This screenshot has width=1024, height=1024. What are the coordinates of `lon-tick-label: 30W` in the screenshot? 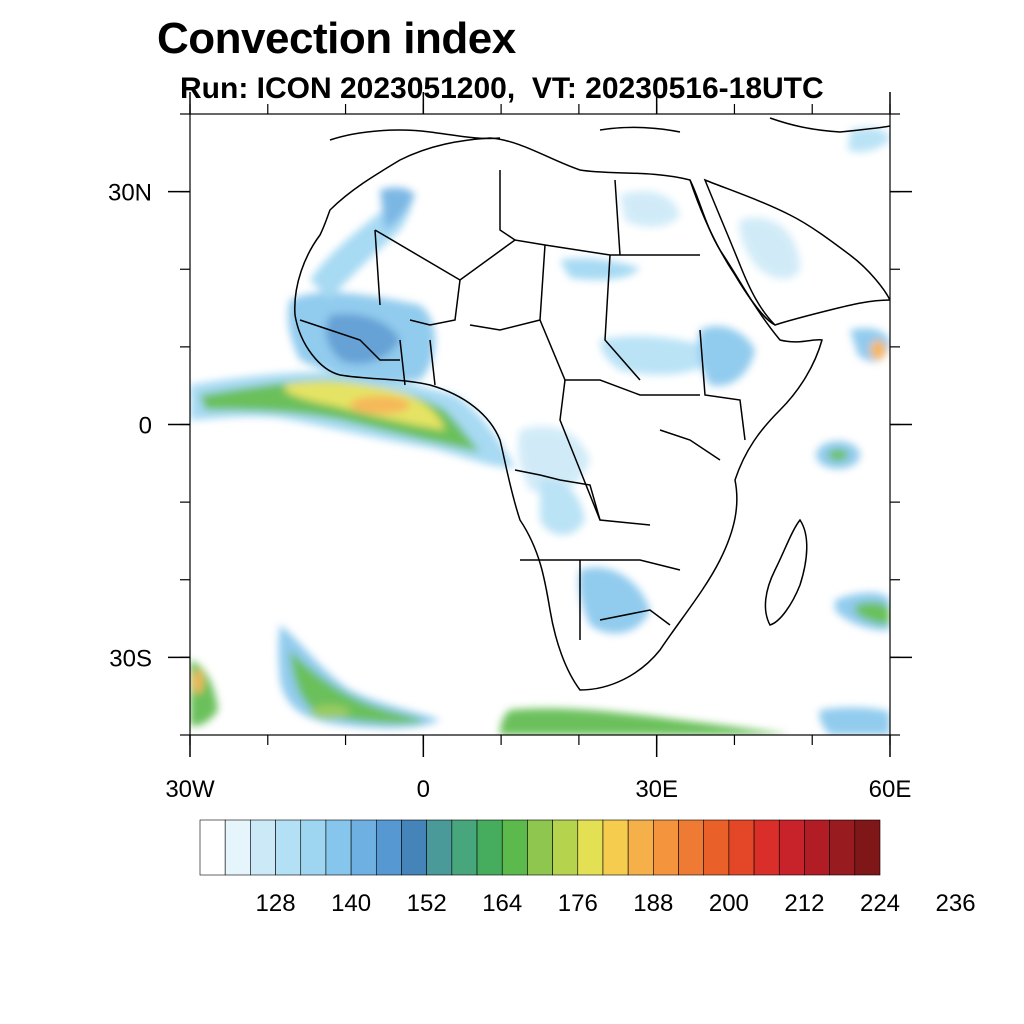 It's located at (190, 789).